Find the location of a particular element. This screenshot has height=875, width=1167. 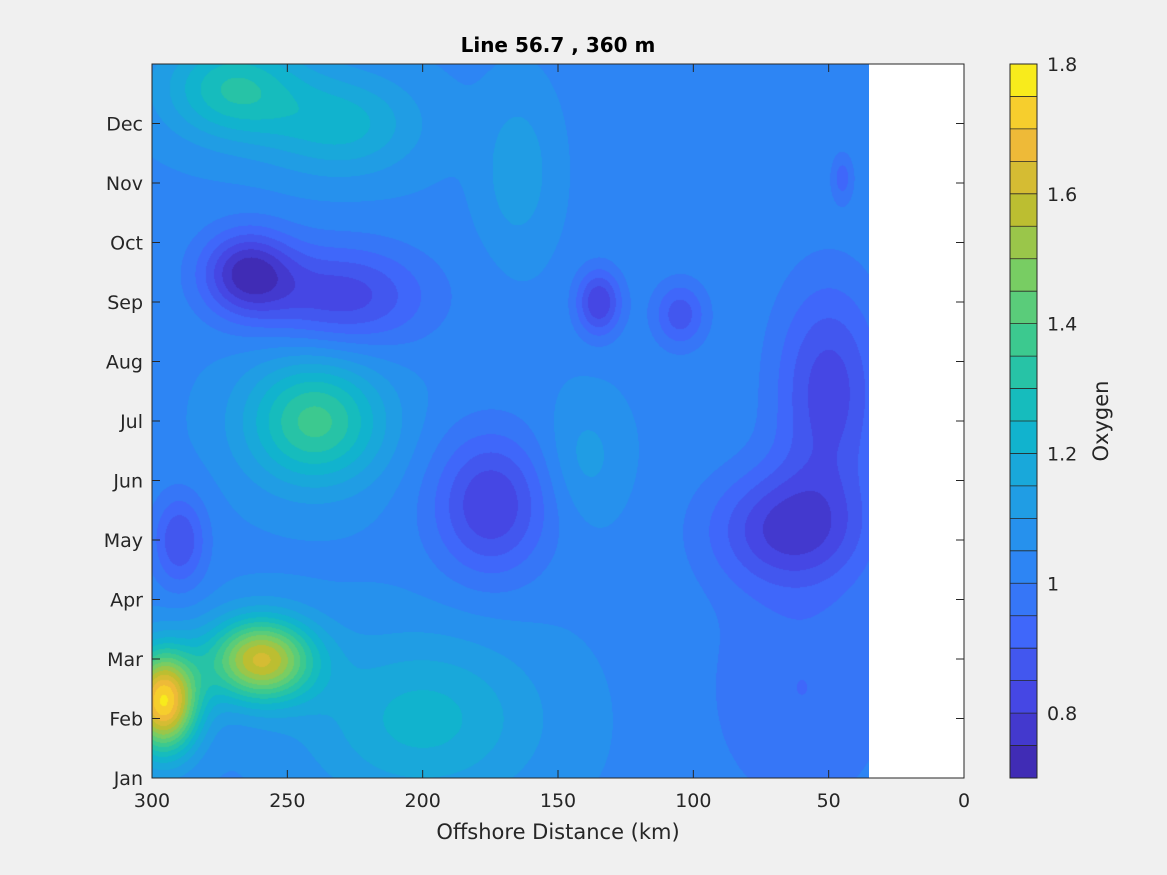

y-tick-label: Aug is located at coordinates (124, 363).